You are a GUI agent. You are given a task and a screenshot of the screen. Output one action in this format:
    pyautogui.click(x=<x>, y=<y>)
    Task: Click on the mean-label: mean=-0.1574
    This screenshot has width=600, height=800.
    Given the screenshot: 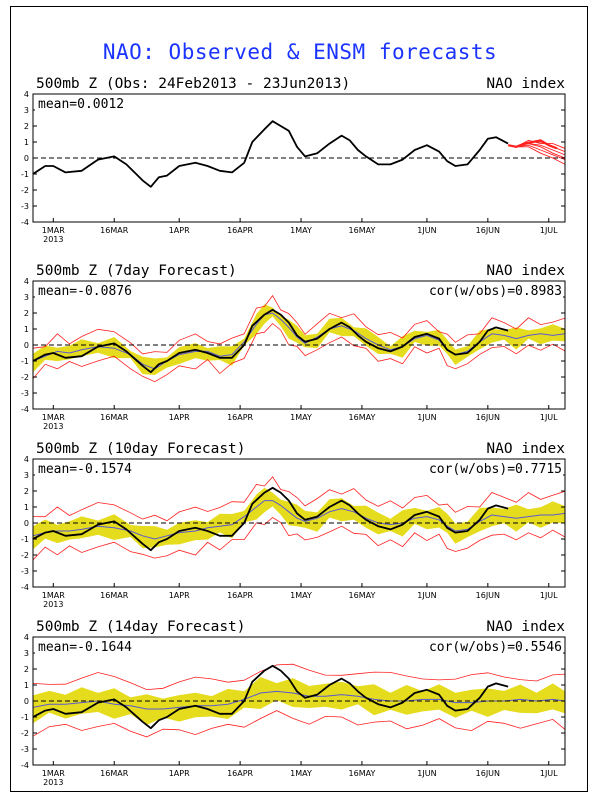 What is the action you would take?
    pyautogui.click(x=85, y=469)
    